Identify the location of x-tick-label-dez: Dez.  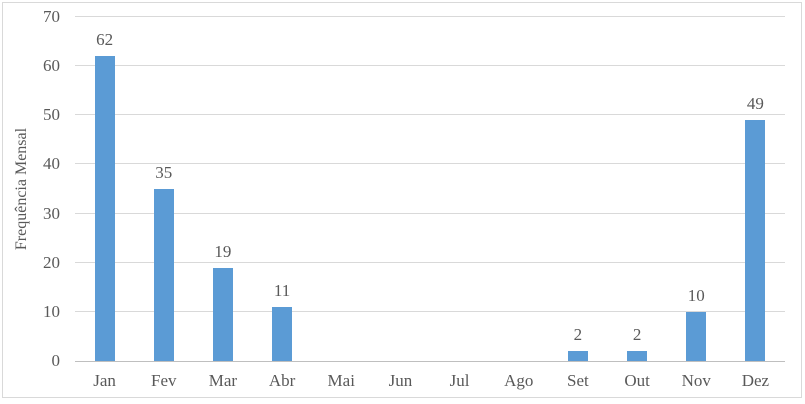
(755, 380).